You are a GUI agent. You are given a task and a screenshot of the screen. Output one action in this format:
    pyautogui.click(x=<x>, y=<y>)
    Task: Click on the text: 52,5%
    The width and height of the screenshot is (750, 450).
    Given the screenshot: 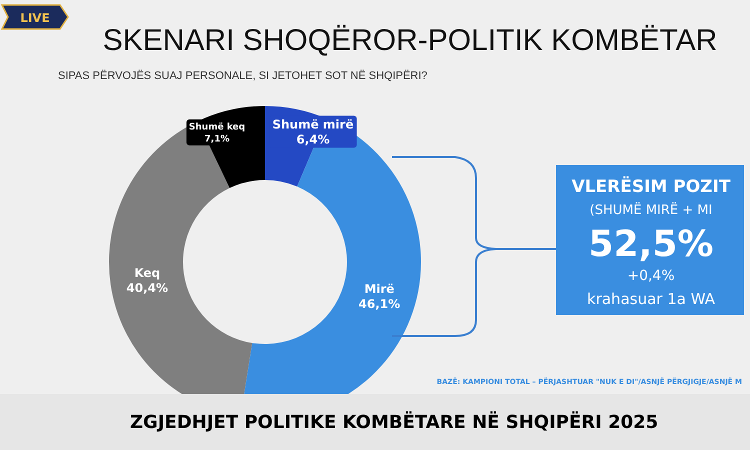 What is the action you would take?
    pyautogui.click(x=651, y=244)
    